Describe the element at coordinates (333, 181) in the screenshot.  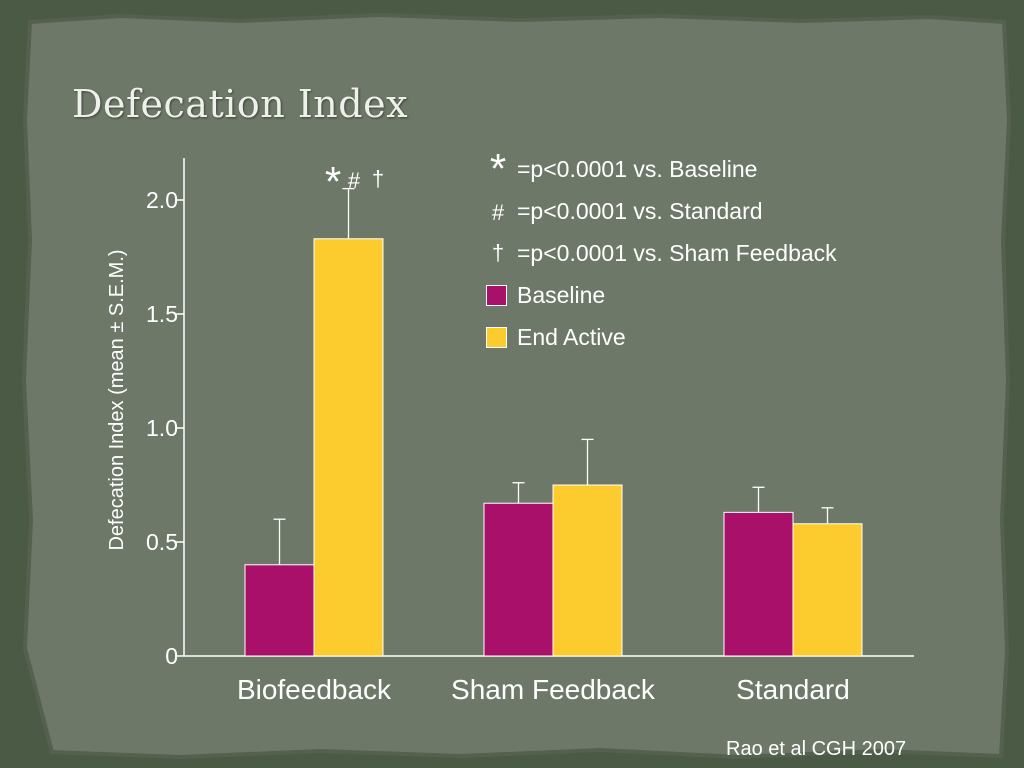
I see `significance-mark: *` at that location.